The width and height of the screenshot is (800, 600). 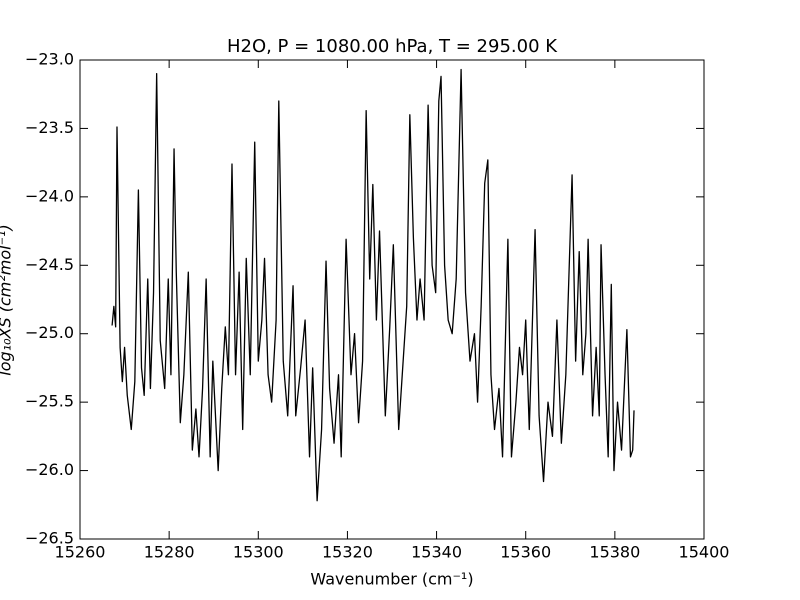 What do you see at coordinates (49, 127) in the screenshot?
I see `y-tick-label: −23.5` at bounding box center [49, 127].